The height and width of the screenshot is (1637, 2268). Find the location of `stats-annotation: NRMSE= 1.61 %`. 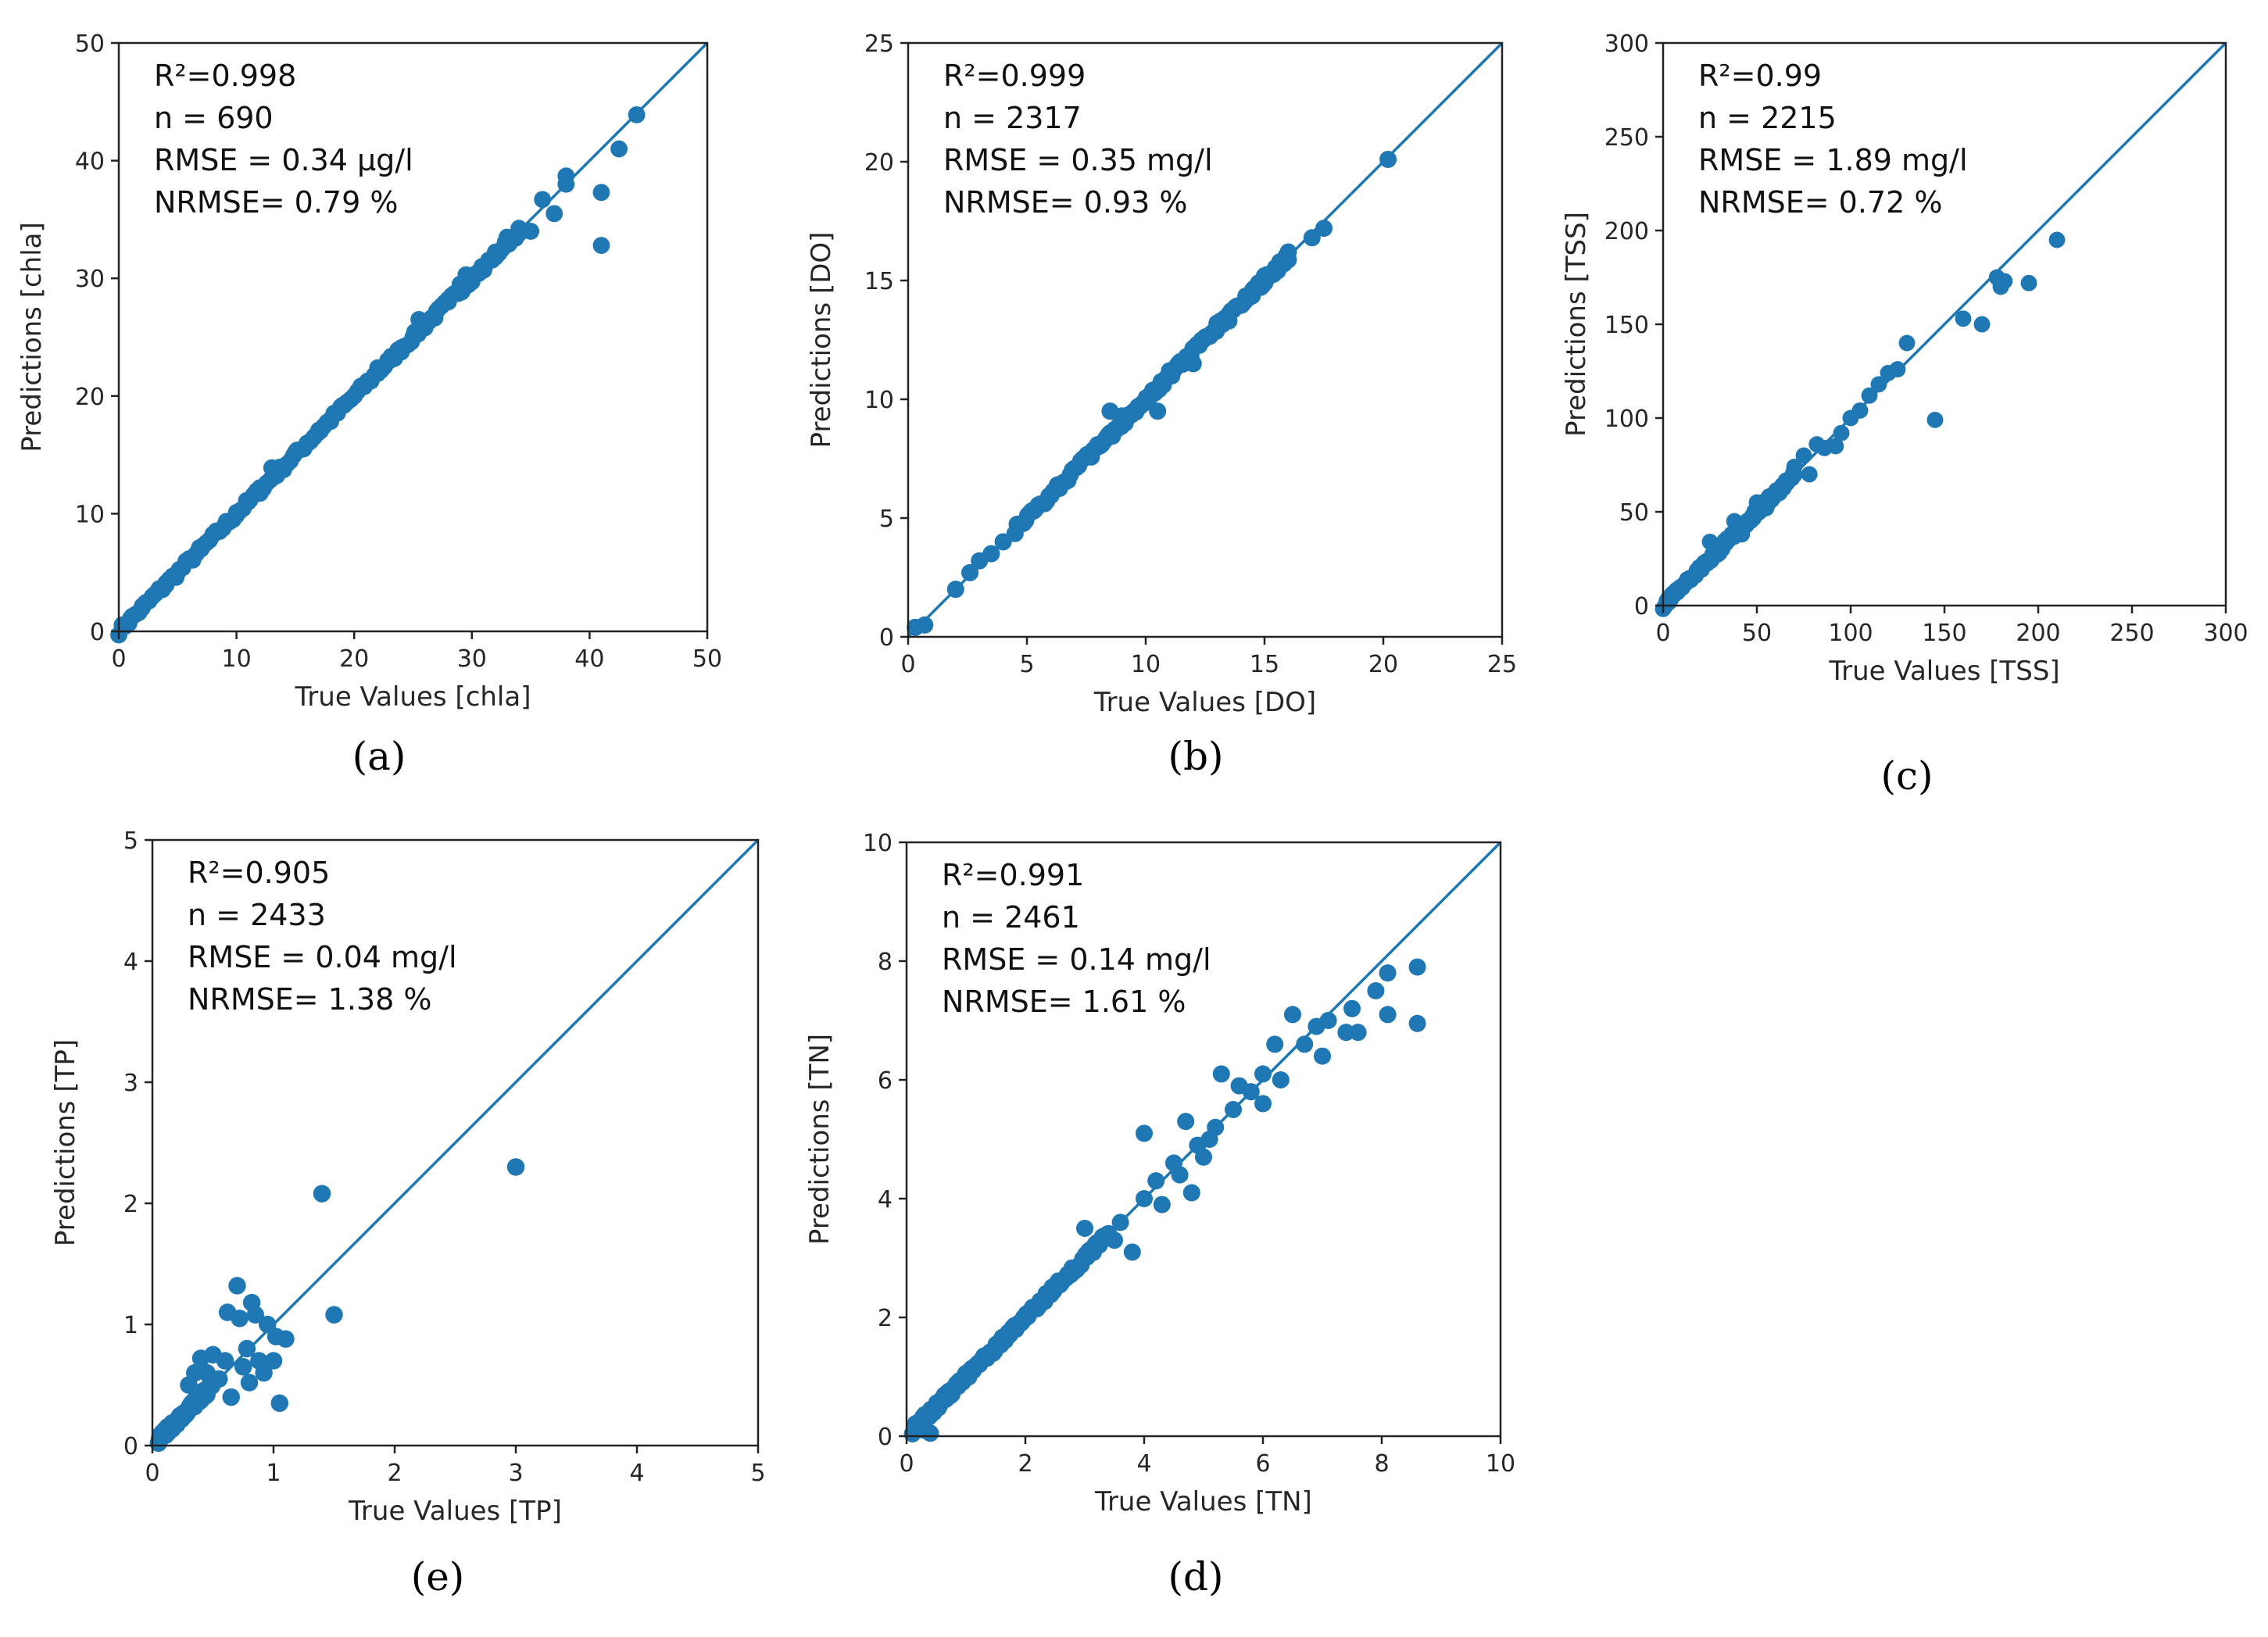

stats-annotation: NRMSE= 1.61 % is located at coordinates (1064, 1002).